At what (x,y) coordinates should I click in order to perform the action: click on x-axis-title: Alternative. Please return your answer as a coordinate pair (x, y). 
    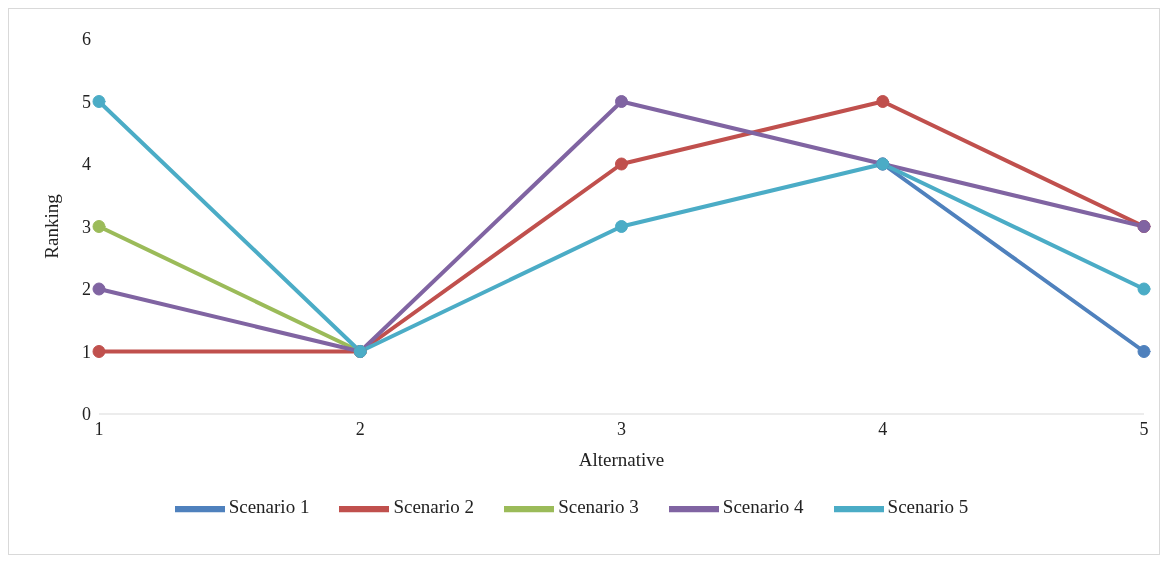
    Looking at the image, I should click on (621, 459).